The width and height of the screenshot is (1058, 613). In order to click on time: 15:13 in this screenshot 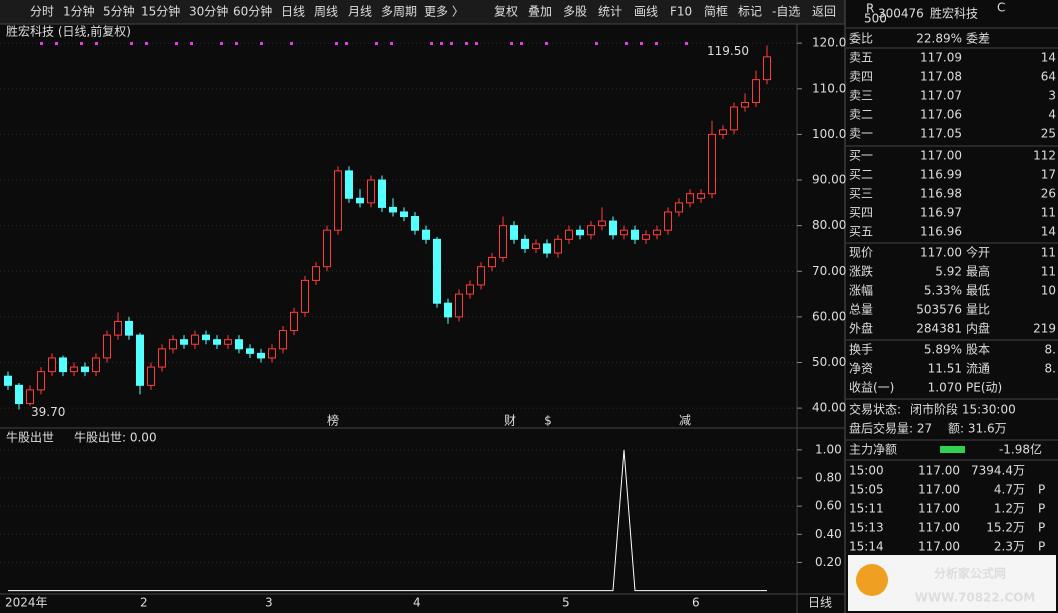, I will do `click(866, 528)`.